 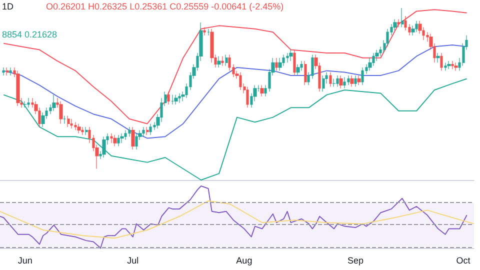 What do you see at coordinates (8, 7) in the screenshot?
I see `annotation: 1D` at bounding box center [8, 7].